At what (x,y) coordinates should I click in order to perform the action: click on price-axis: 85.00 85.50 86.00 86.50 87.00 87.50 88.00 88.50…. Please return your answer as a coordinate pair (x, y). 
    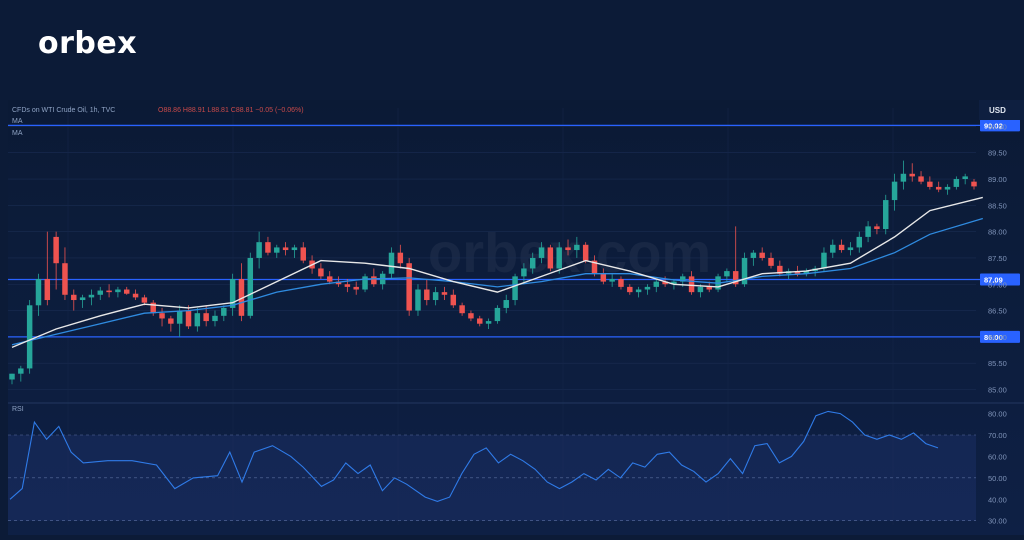
    Looking at the image, I should click on (997, 323).